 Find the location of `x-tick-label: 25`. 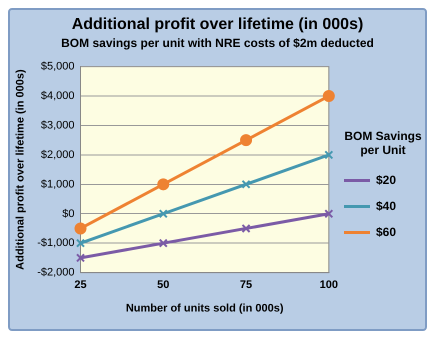

x-tick-label: 25 is located at coordinates (80, 285).